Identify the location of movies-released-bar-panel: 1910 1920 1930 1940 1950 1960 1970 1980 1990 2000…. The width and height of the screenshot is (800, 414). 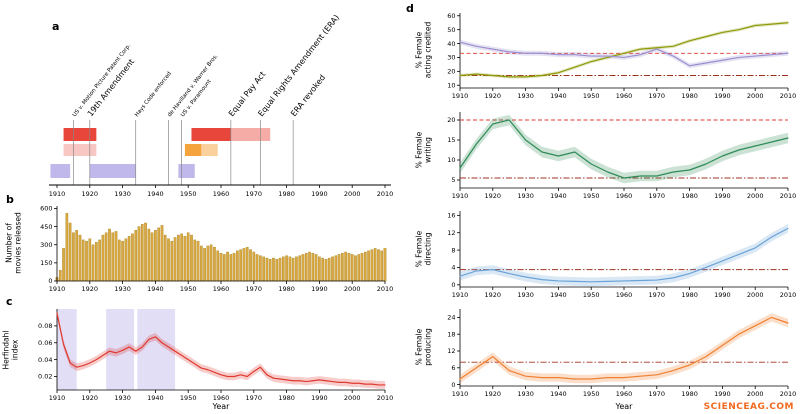
(216, 249).